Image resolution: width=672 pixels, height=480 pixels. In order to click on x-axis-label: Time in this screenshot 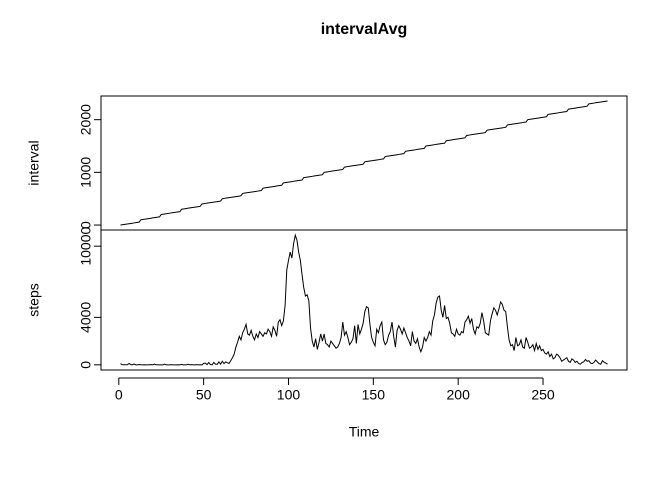, I will do `click(364, 432)`.